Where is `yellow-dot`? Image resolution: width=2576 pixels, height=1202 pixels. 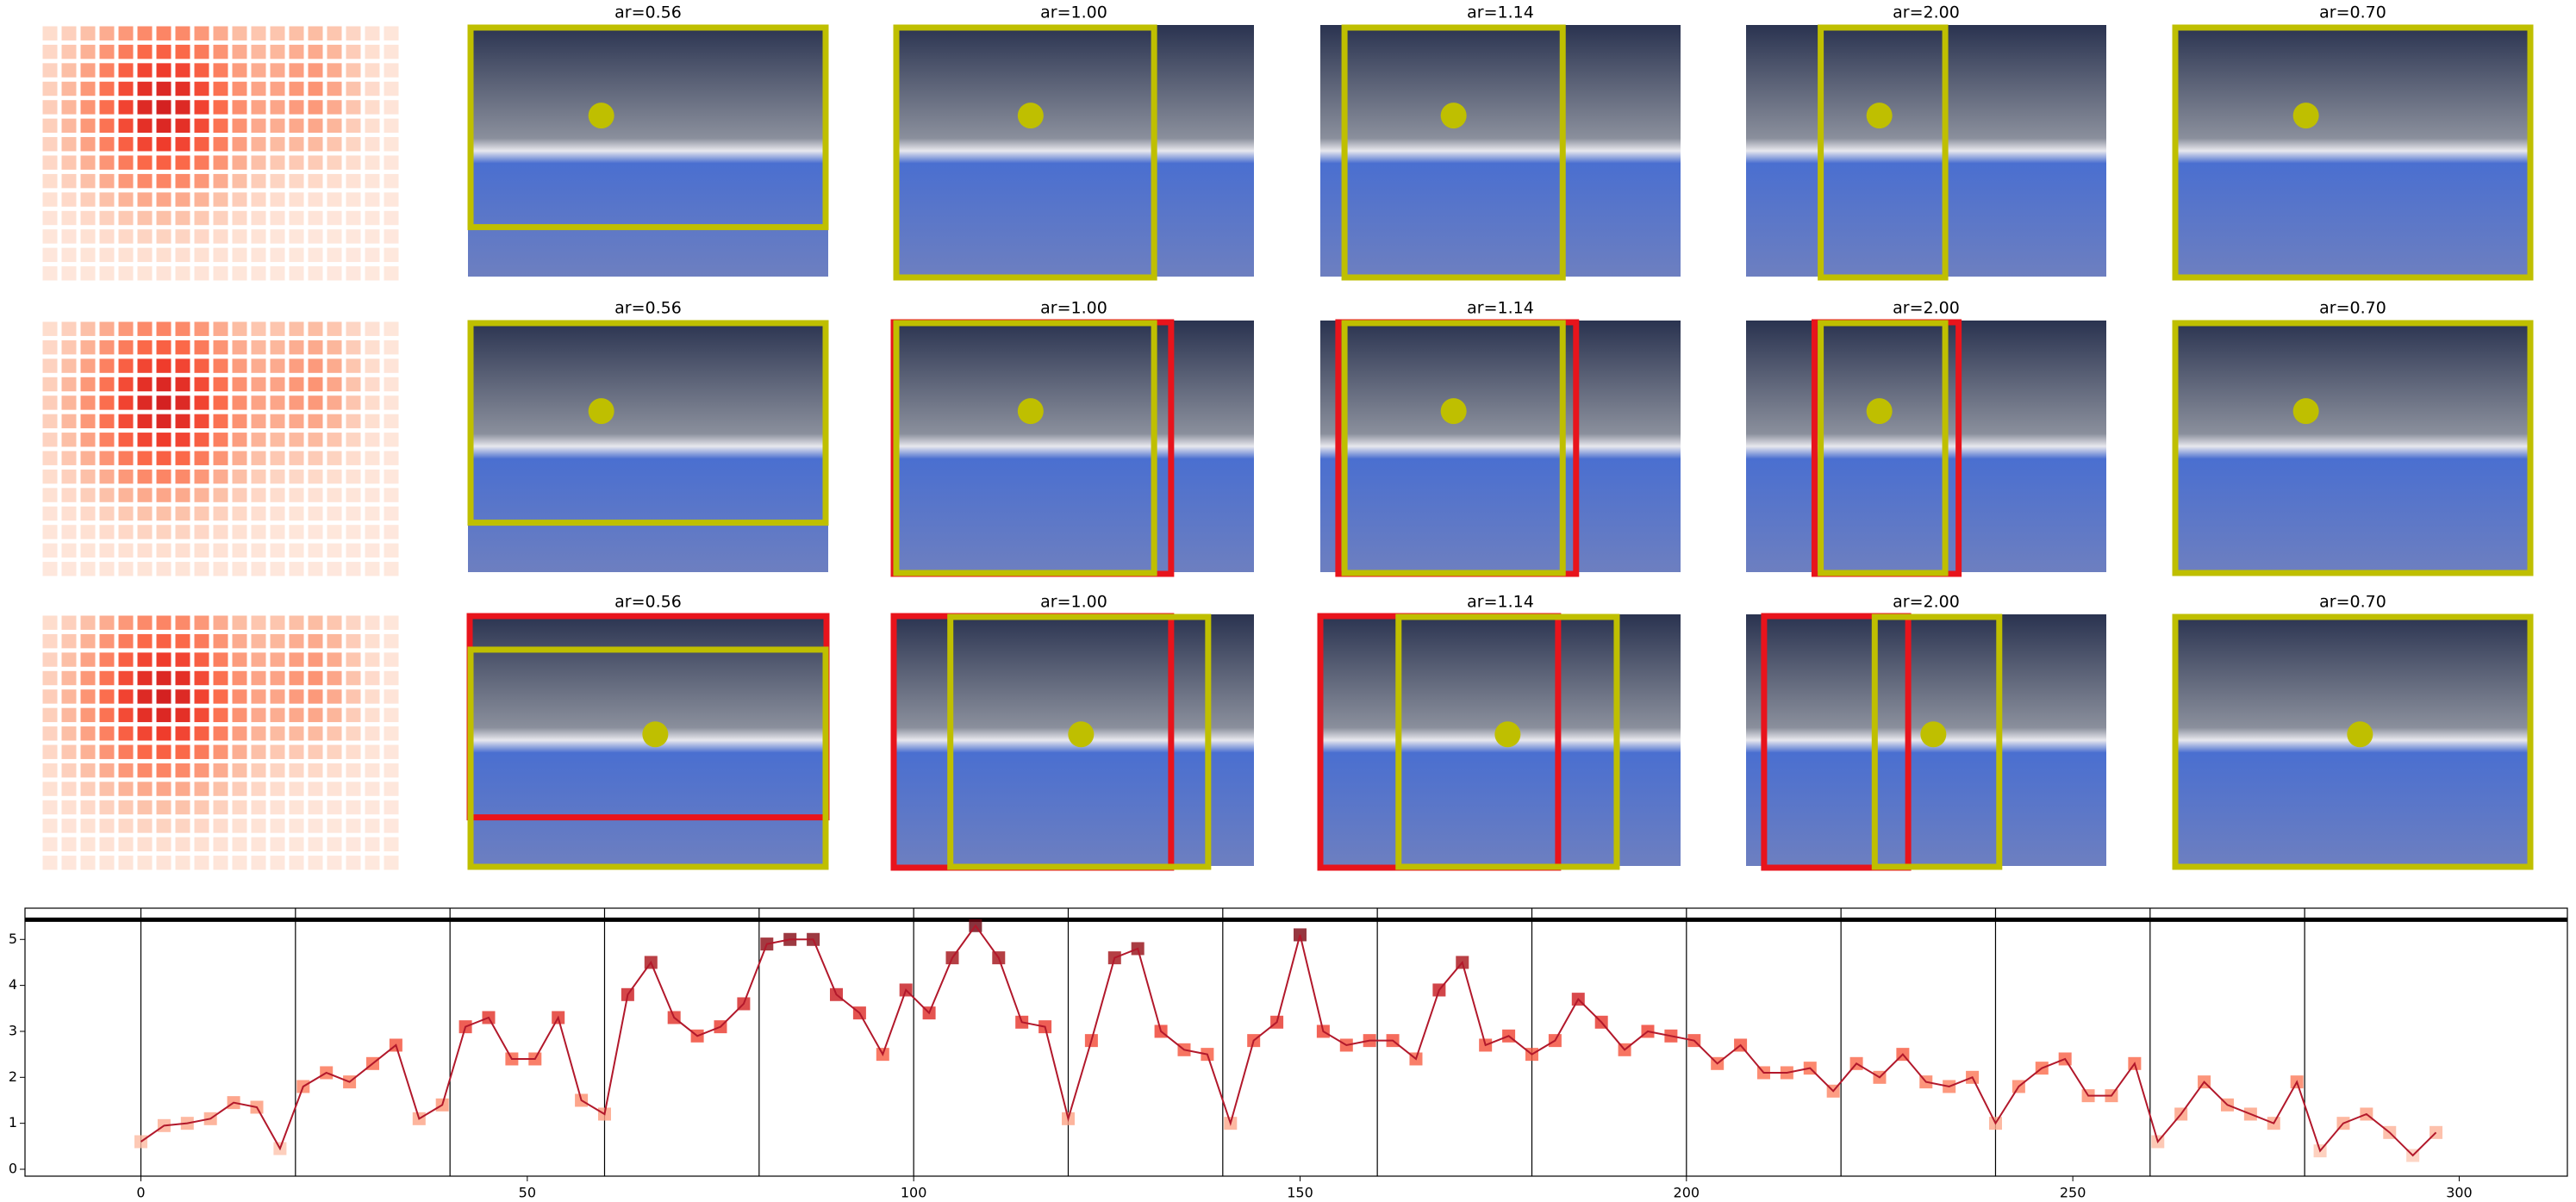
yellow-dot is located at coordinates (1030, 116).